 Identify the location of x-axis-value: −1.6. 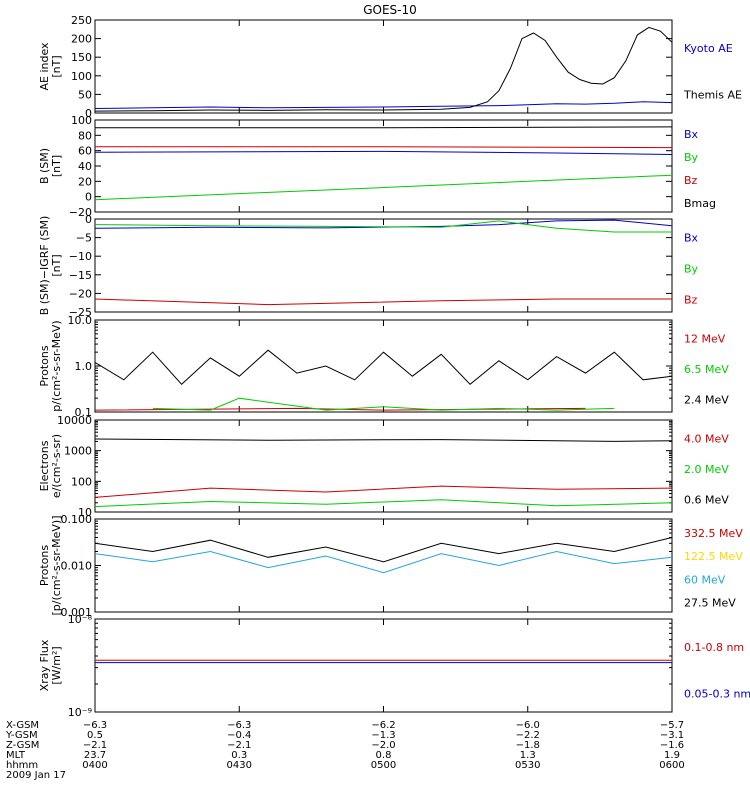
(672, 745).